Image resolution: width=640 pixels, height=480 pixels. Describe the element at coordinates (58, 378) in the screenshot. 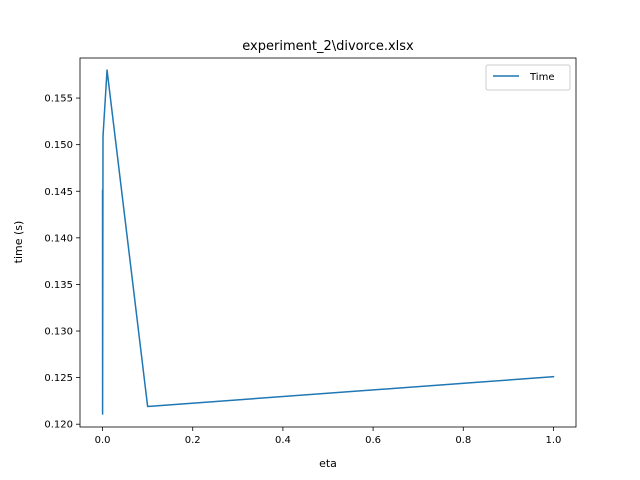

I see `y-tick-label: 0.125` at that location.